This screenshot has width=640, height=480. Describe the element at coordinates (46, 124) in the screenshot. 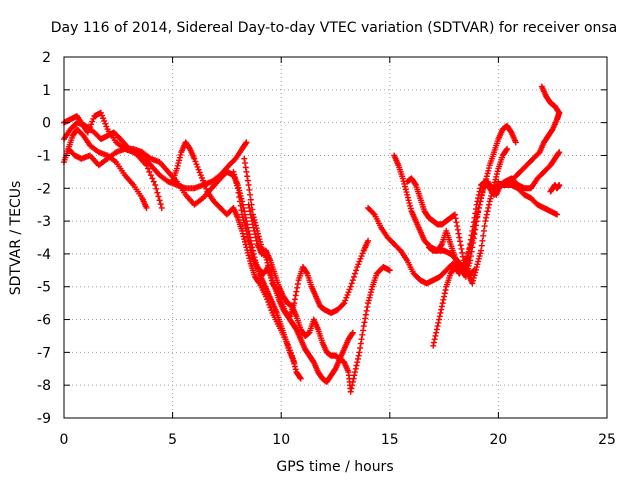

I see `y-tick-label: 0` at that location.